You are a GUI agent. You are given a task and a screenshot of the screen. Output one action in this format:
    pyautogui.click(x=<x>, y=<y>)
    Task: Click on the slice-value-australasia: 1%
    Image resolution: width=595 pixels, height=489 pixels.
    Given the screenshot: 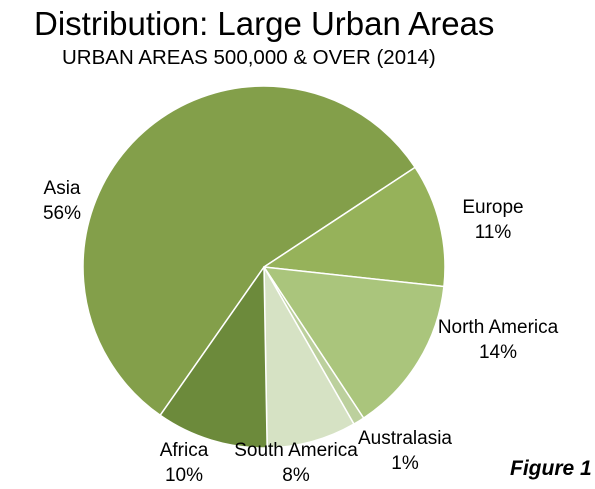 What is the action you would take?
    pyautogui.click(x=405, y=463)
    